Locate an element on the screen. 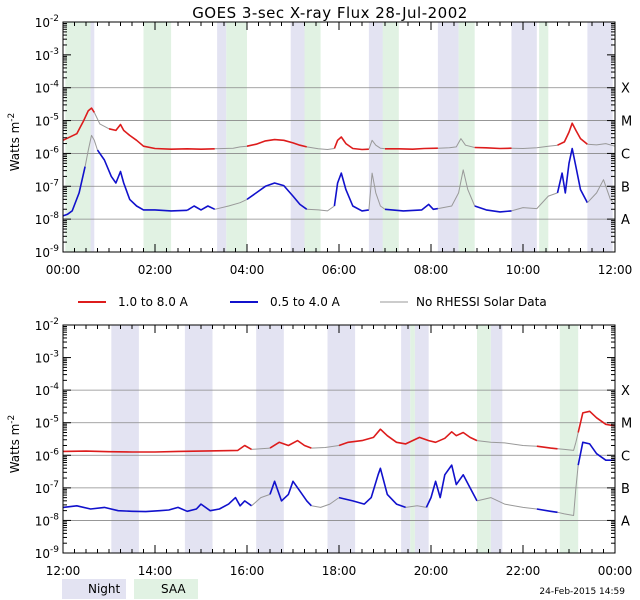  legend-night-swatch is located at coordinates (94, 589).